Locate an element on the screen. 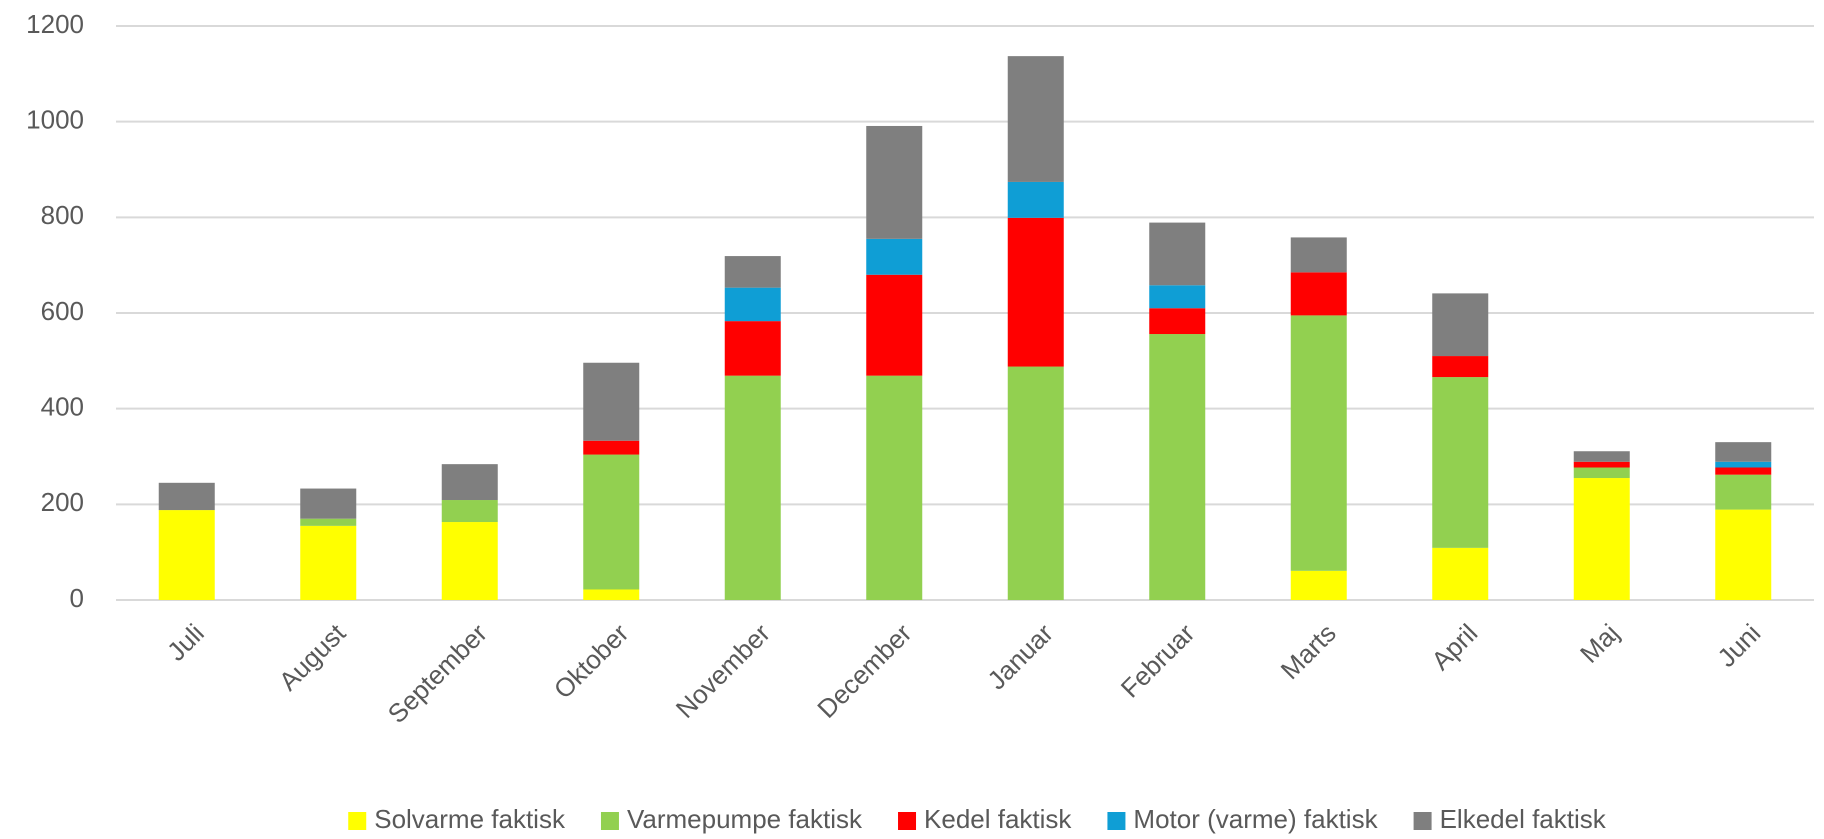  y-tick-label: 600 is located at coordinates (62, 311).